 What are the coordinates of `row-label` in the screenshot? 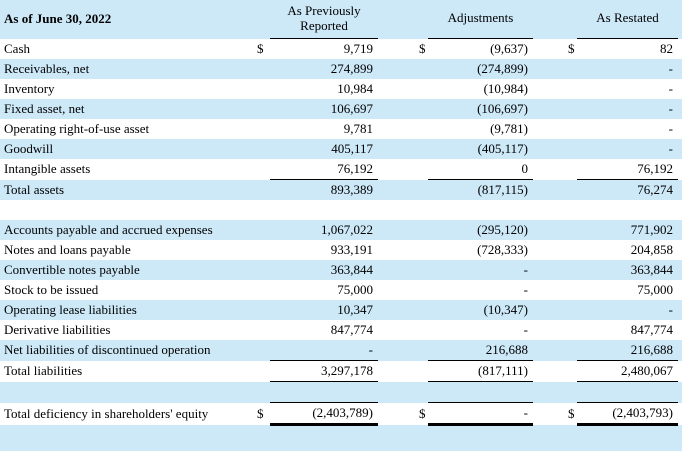 It's located at (126, 210).